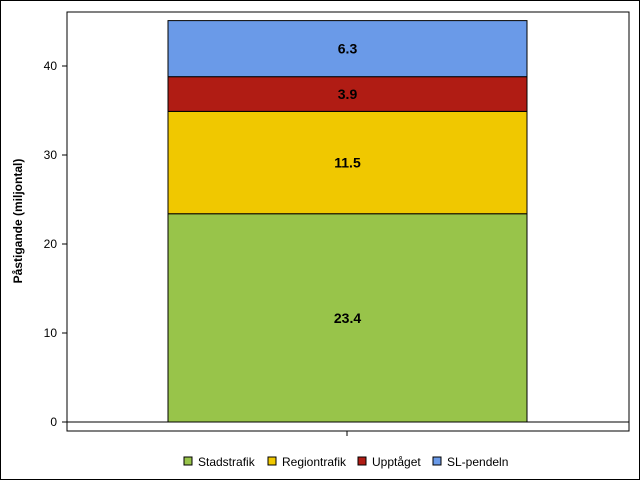  What do you see at coordinates (51, 244) in the screenshot?
I see `y-tick-label: 20` at bounding box center [51, 244].